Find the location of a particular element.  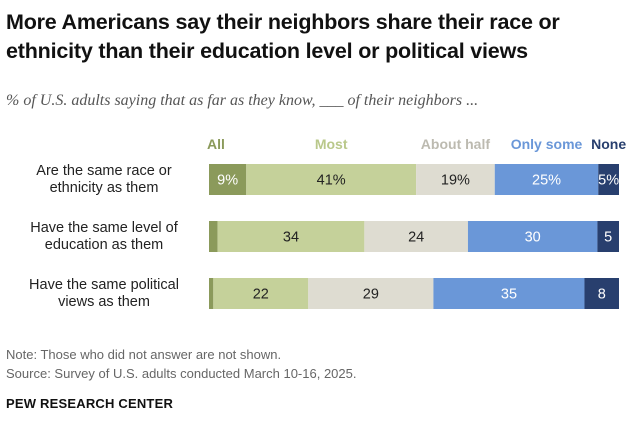

data-label: 34 is located at coordinates (291, 238).